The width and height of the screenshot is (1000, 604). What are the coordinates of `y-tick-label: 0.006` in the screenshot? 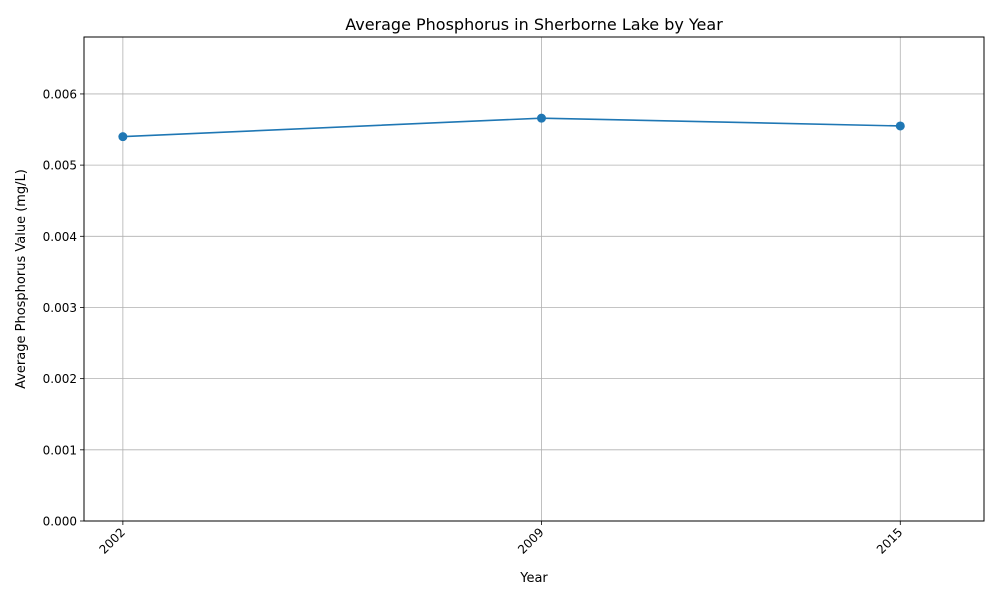 It's located at (60, 94).